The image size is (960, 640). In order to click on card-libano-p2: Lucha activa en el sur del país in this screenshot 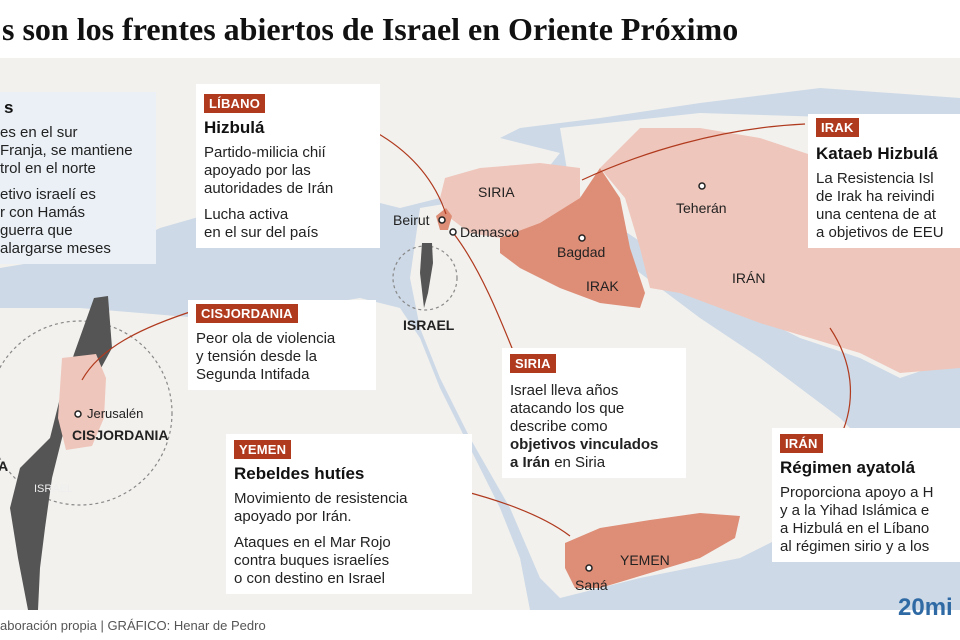, I will do `click(261, 223)`.